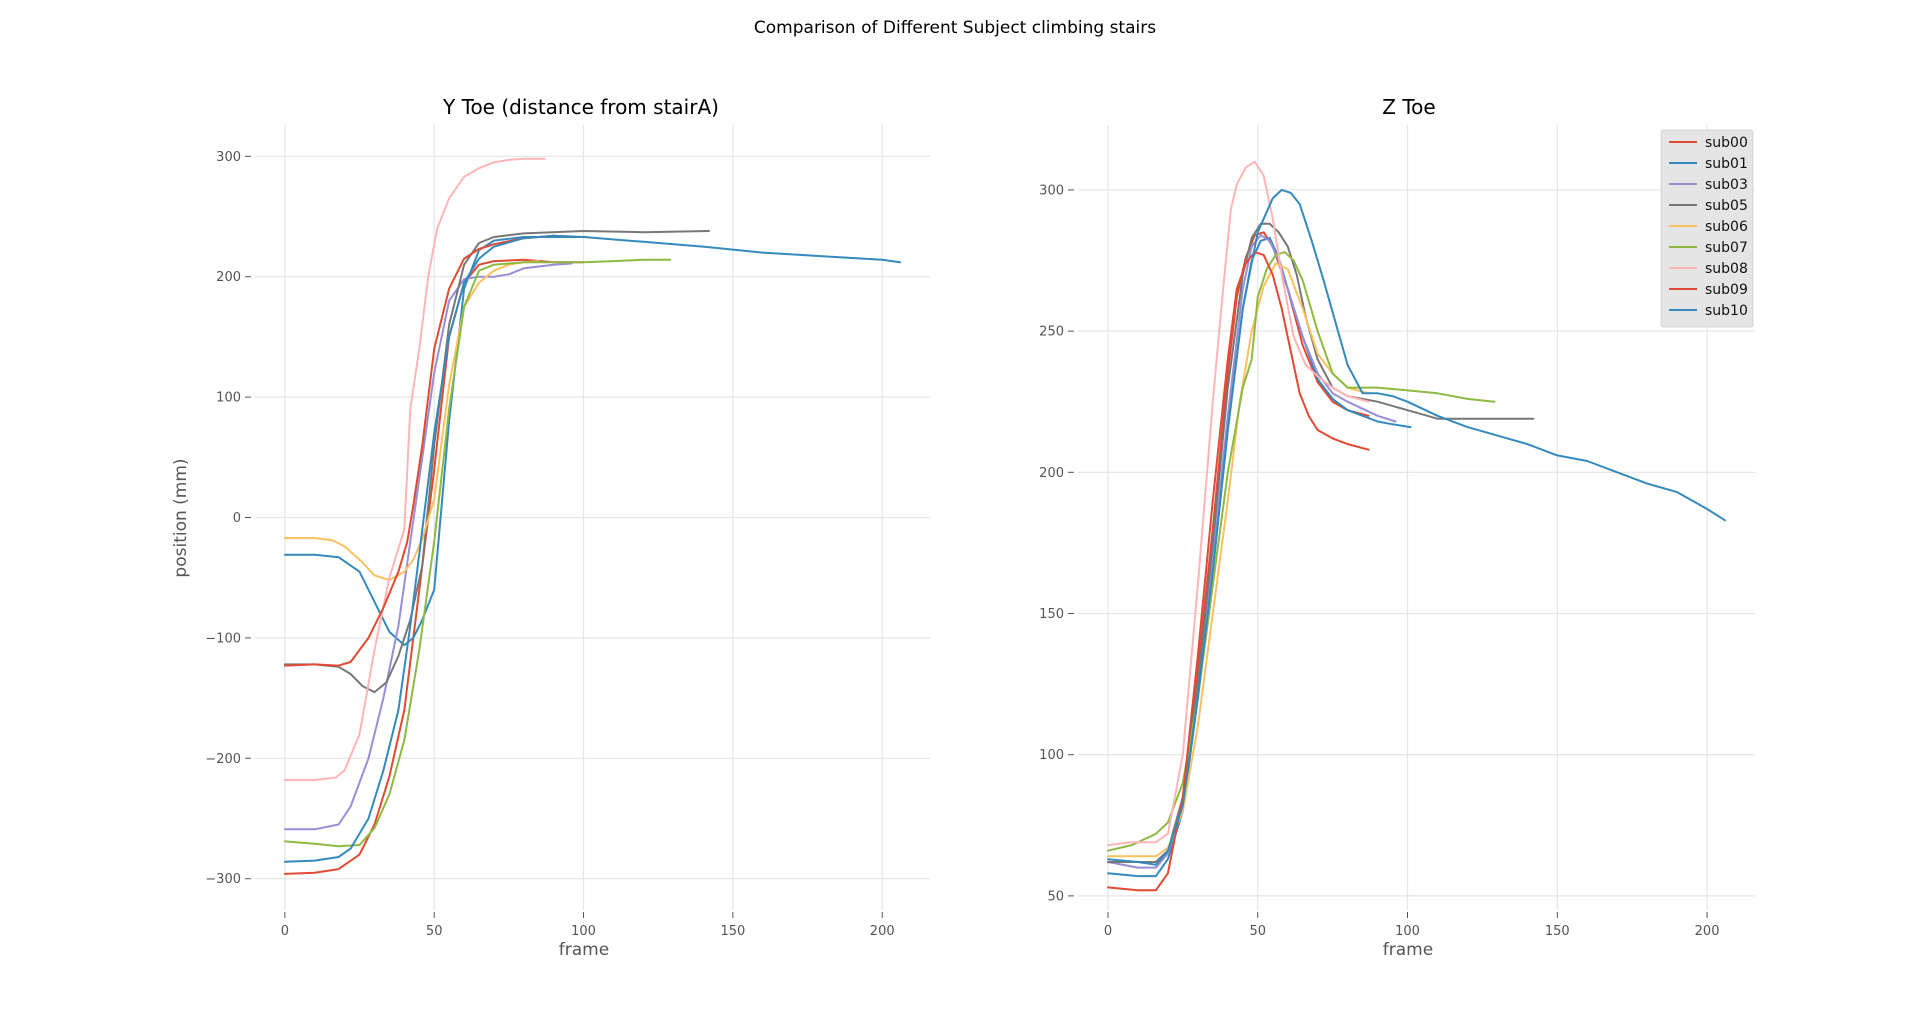 This screenshot has height=1010, width=1920. I want to click on y-toe-xtick-label: 50, so click(434, 931).